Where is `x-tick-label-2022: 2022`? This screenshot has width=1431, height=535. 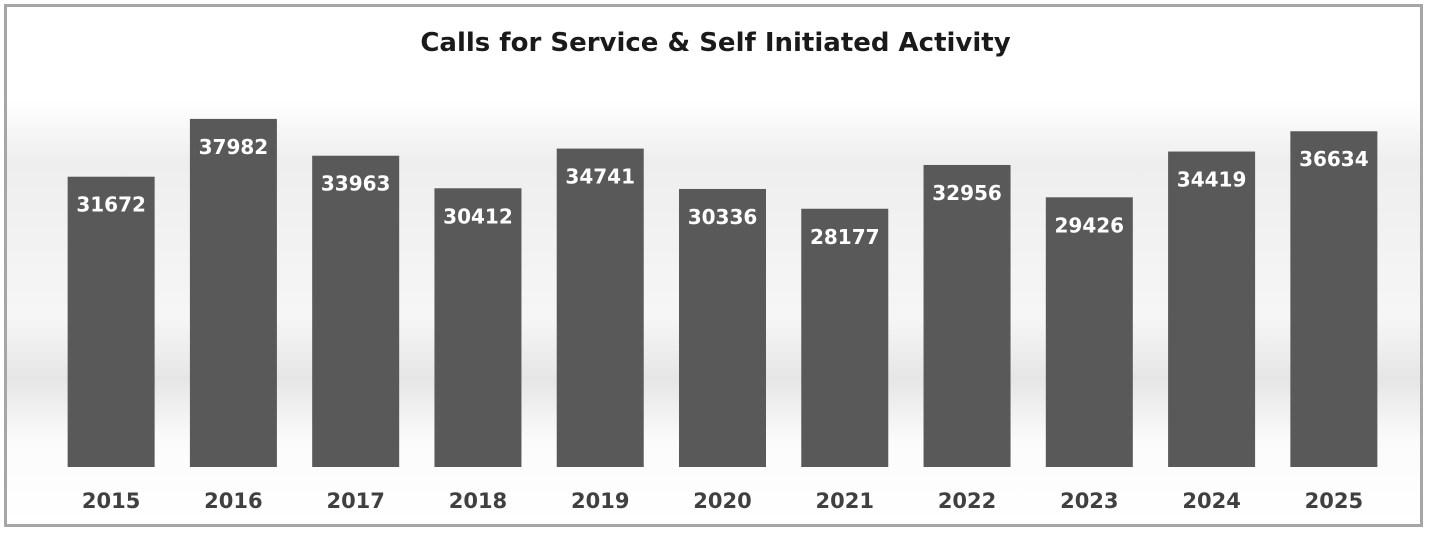 x-tick-label-2022: 2022 is located at coordinates (967, 501).